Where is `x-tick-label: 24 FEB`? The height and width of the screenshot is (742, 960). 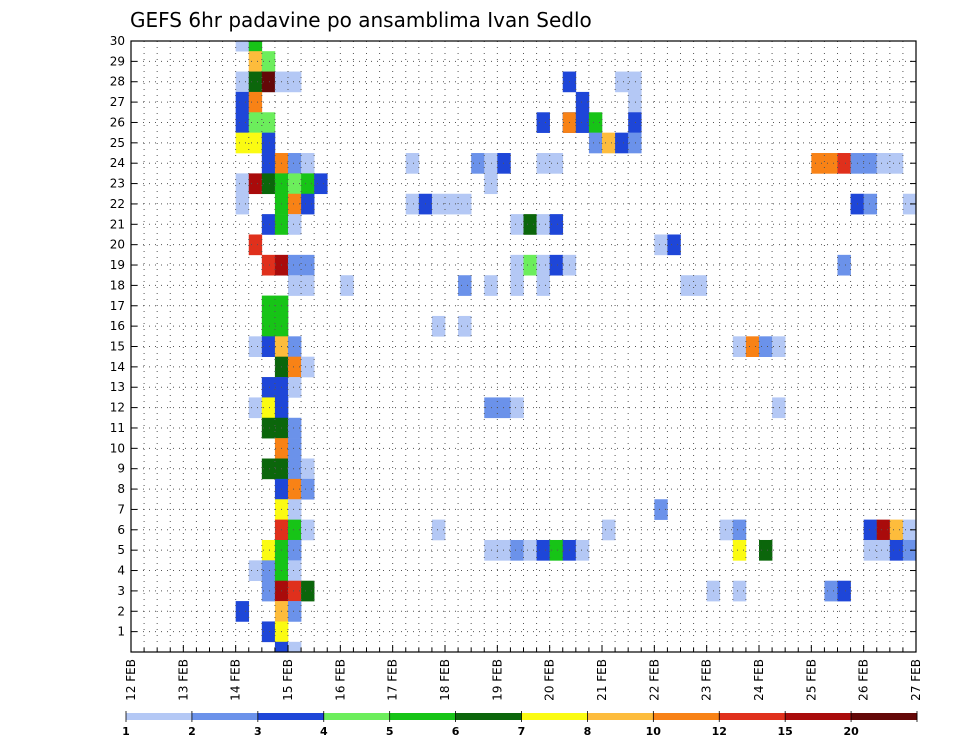
x-tick-label: 24 FEB is located at coordinates (759, 680).